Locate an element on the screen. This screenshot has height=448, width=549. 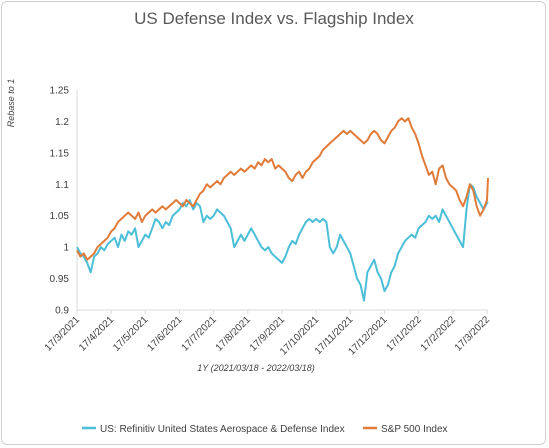
x-tick-label: 17/6/2021 is located at coordinates (165, 334).